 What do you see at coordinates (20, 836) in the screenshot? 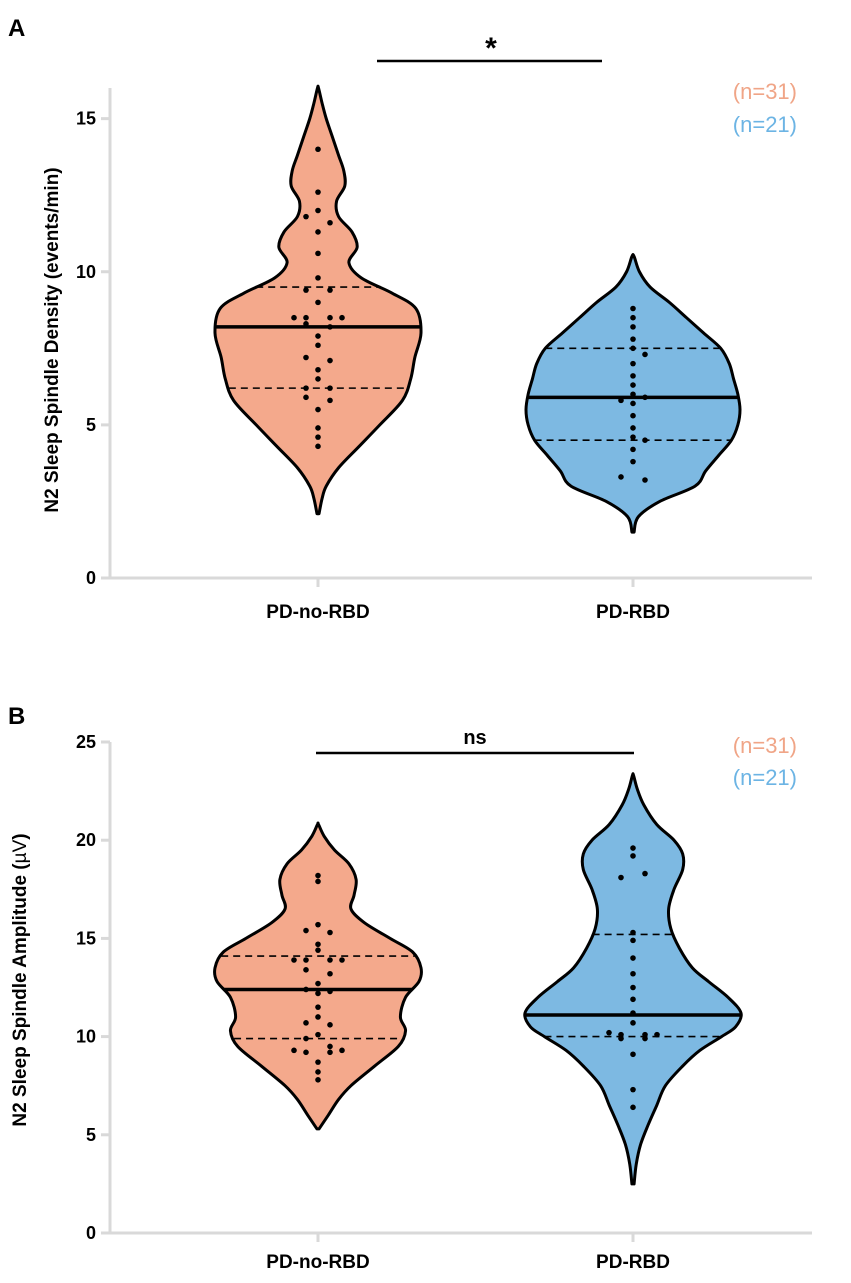
I see `panel-b-ylabel-close: )` at bounding box center [20, 836].